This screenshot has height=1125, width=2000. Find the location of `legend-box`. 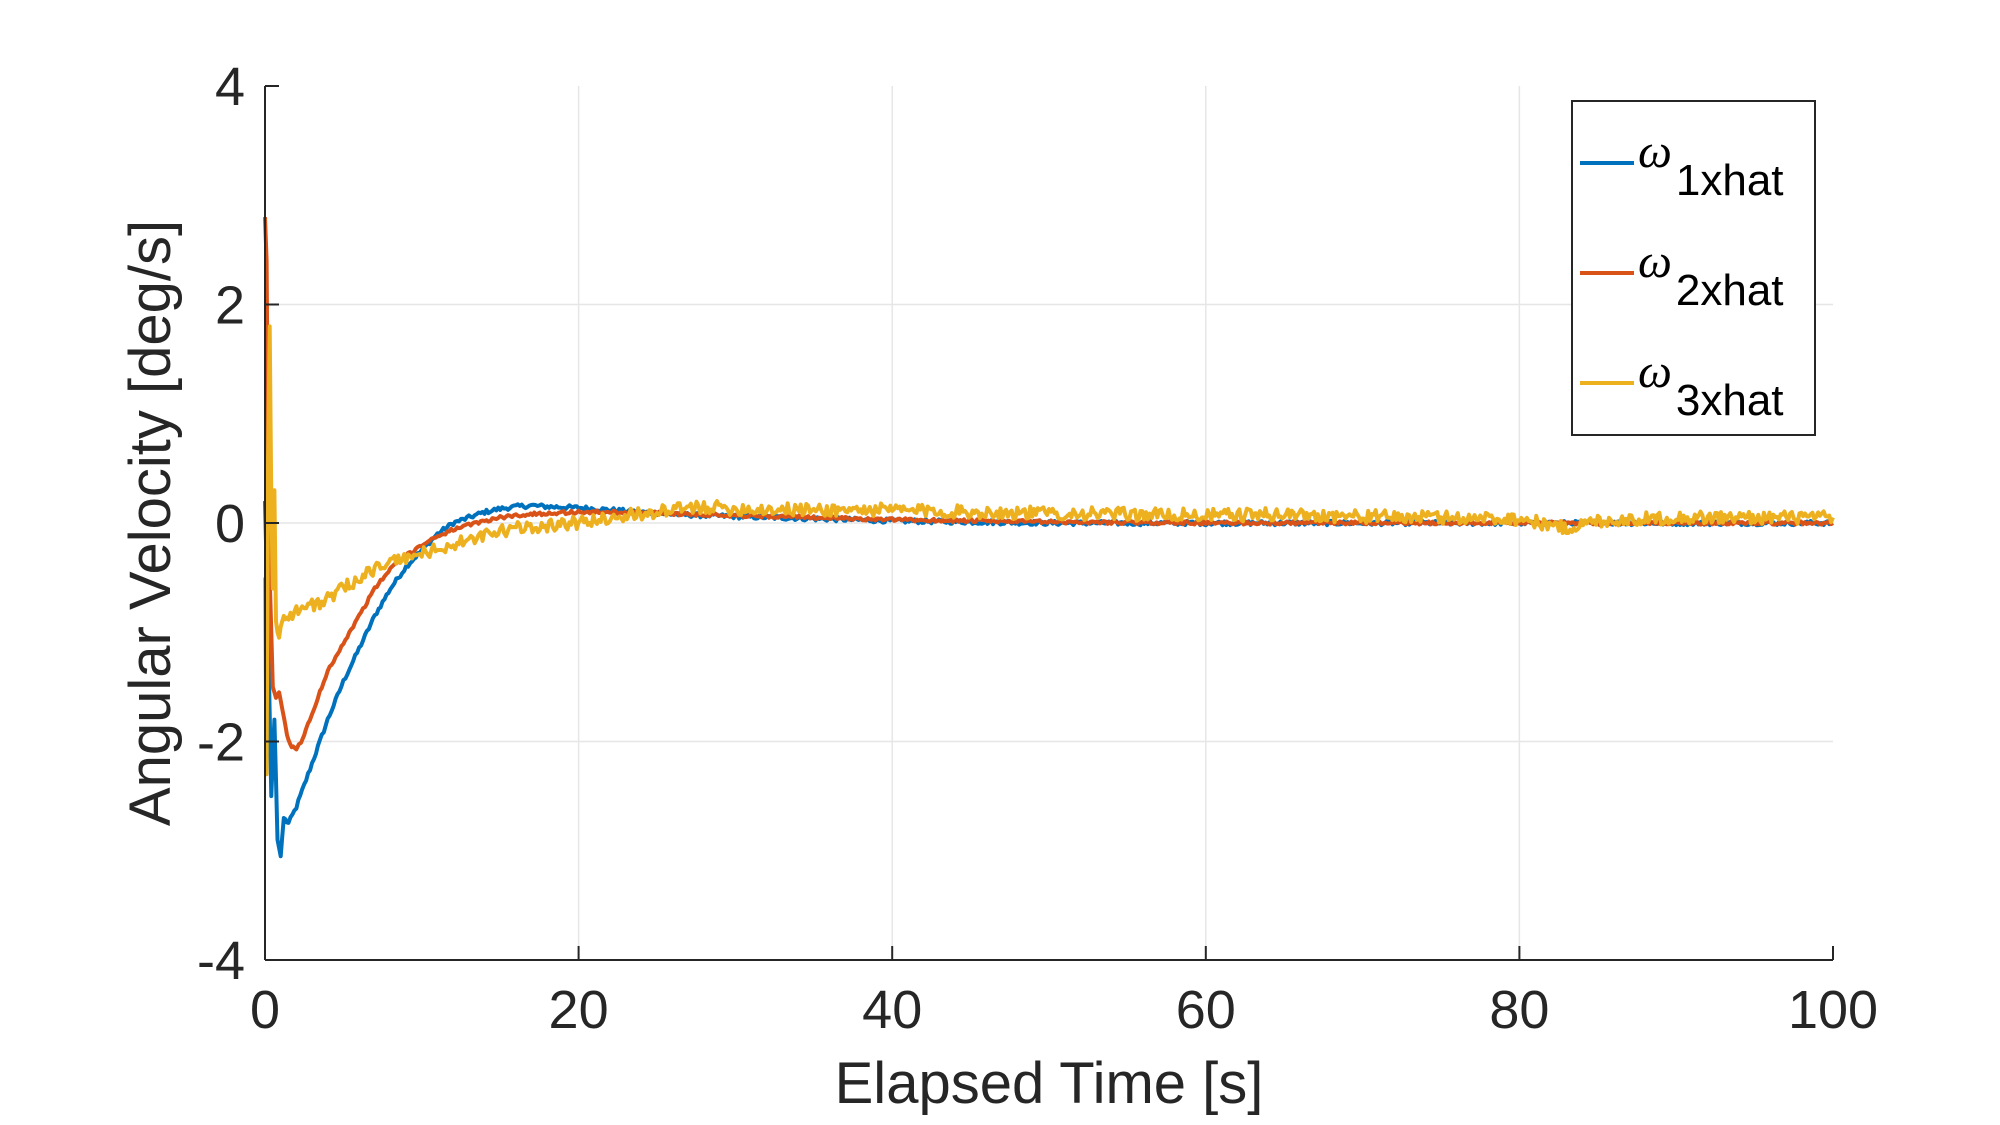

legend-box is located at coordinates (1693, 268).